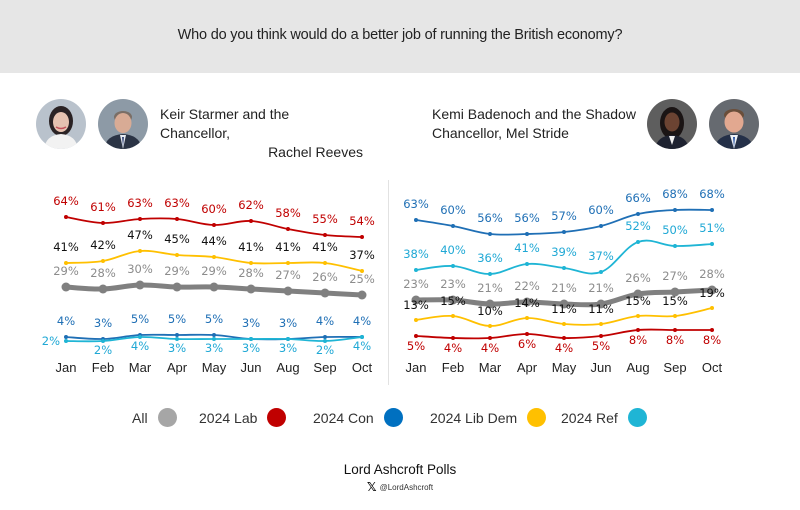 This screenshot has width=800, height=510. What do you see at coordinates (325, 219) in the screenshot?
I see `data-label-lab: 55%` at bounding box center [325, 219].